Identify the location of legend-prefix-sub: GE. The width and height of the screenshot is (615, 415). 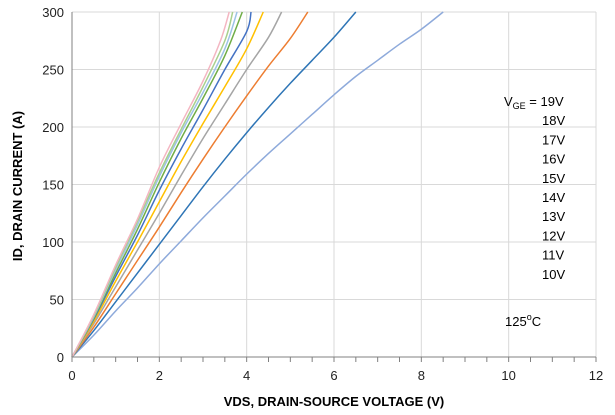
(519, 106).